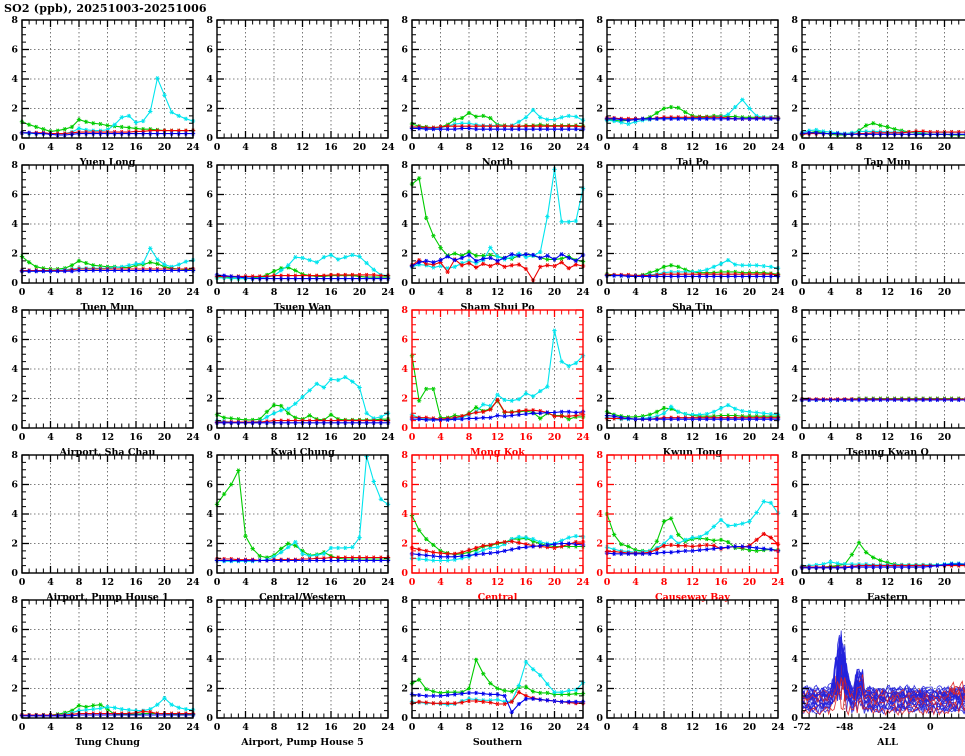  What do you see at coordinates (497, 162) in the screenshot?
I see `panel-label: North` at bounding box center [497, 162].